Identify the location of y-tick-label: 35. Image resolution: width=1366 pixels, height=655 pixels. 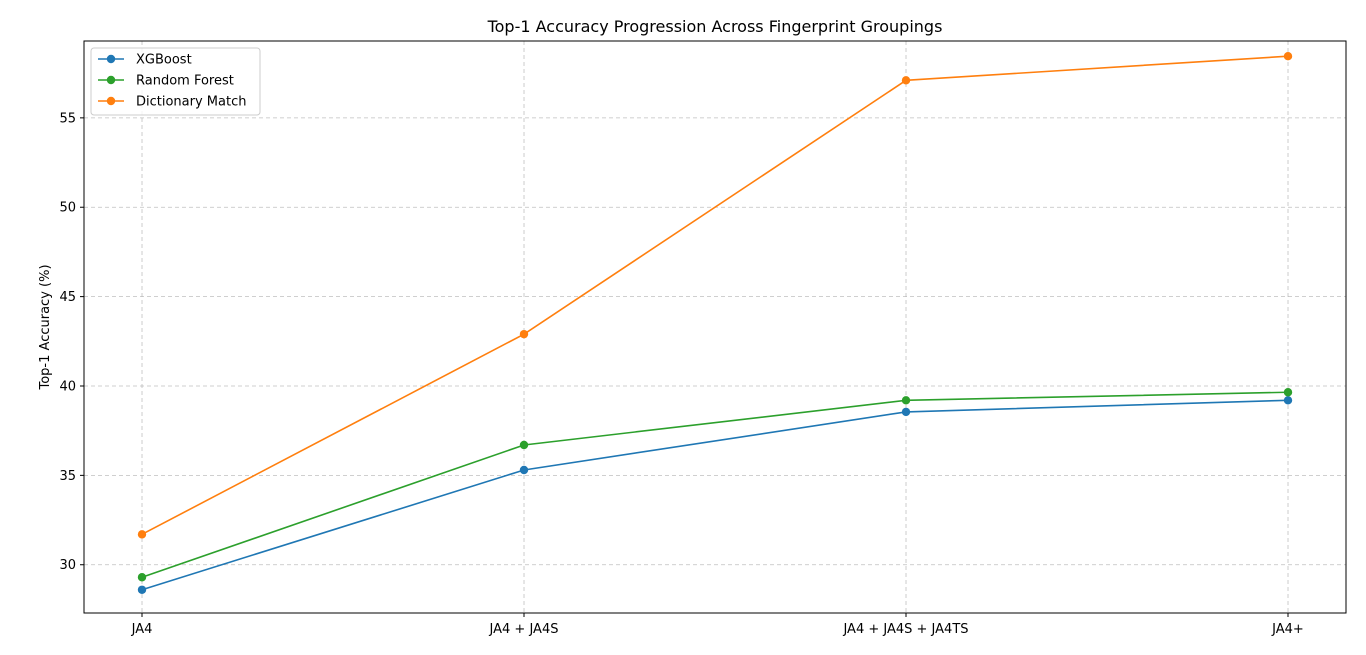
(67, 476).